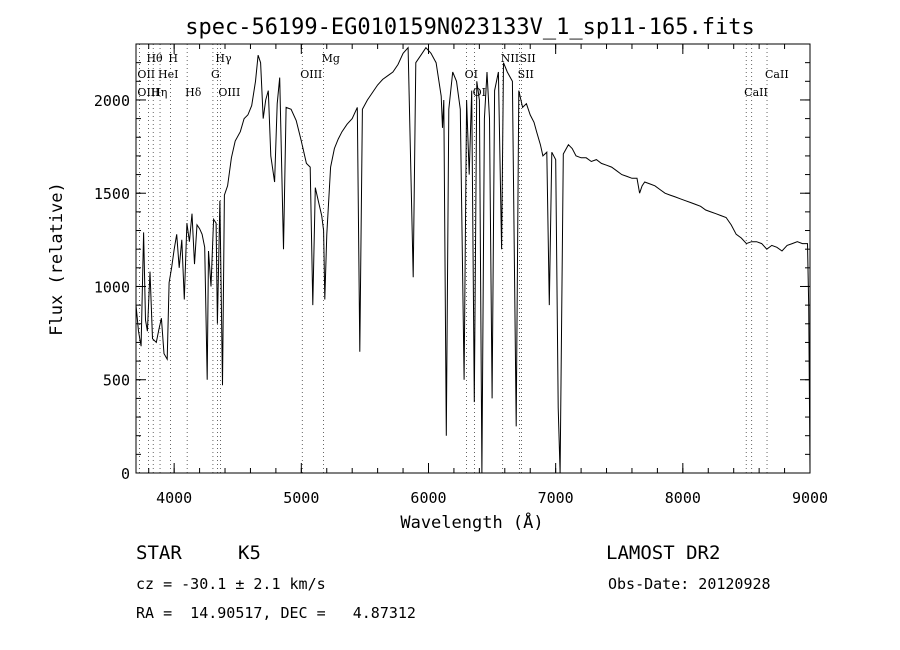 Image resolution: width=900 pixels, height=650 pixels. I want to click on y-tick-label: 500, so click(116, 381).